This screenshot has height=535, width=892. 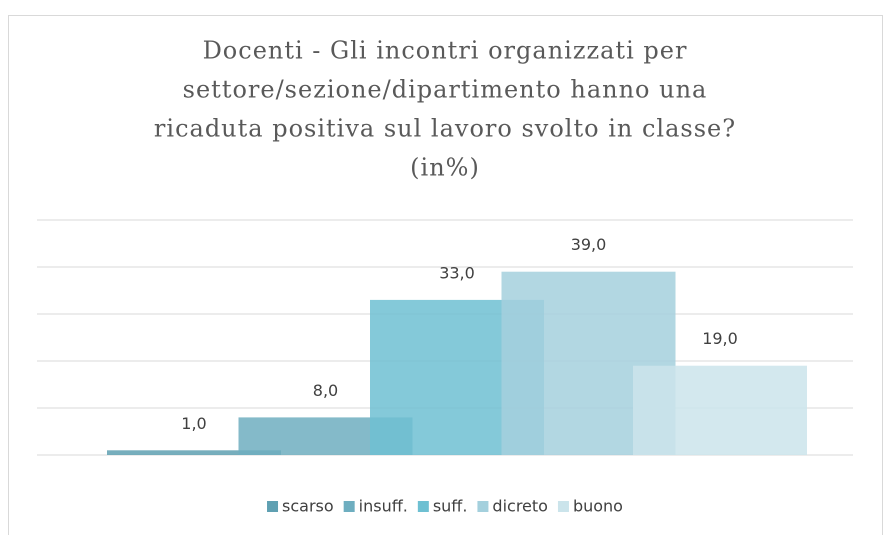 What do you see at coordinates (520, 506) in the screenshot?
I see `legend-label: dicreto` at bounding box center [520, 506].